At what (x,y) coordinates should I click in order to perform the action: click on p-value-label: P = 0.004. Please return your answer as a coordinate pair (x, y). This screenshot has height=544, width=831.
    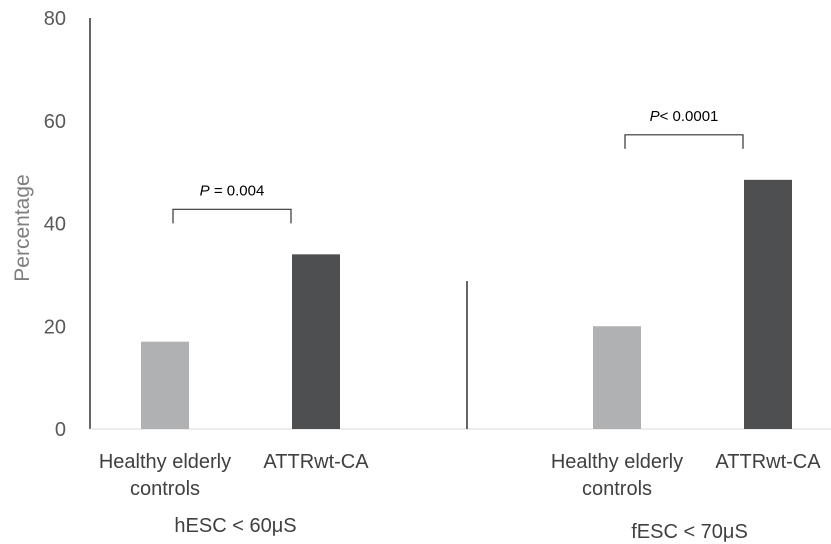
    Looking at the image, I should click on (232, 190).